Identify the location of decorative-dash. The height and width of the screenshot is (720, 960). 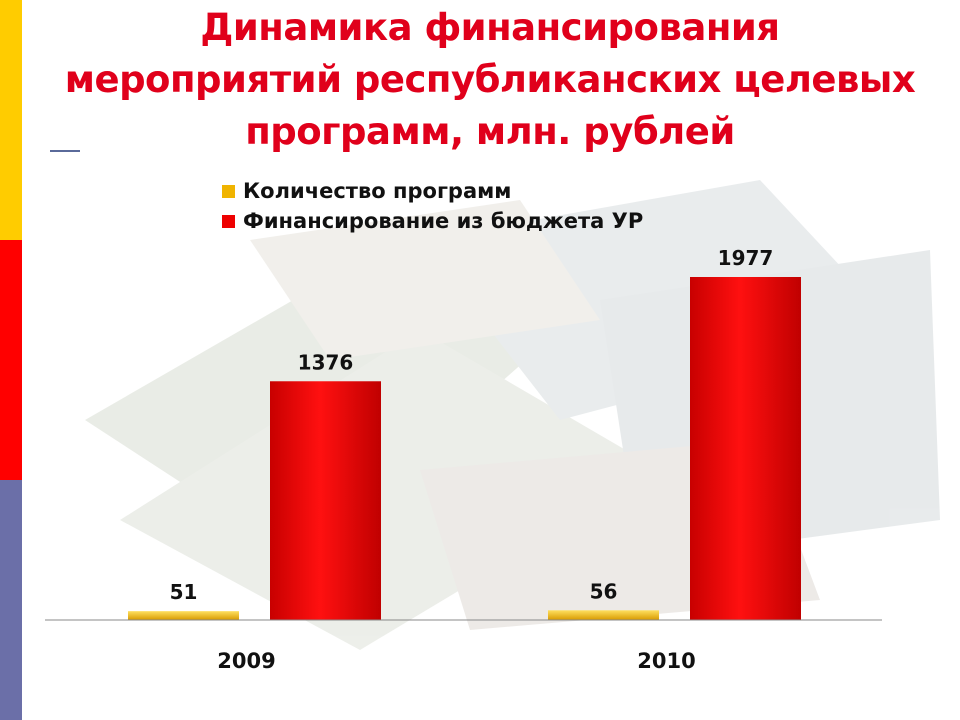
(65, 151).